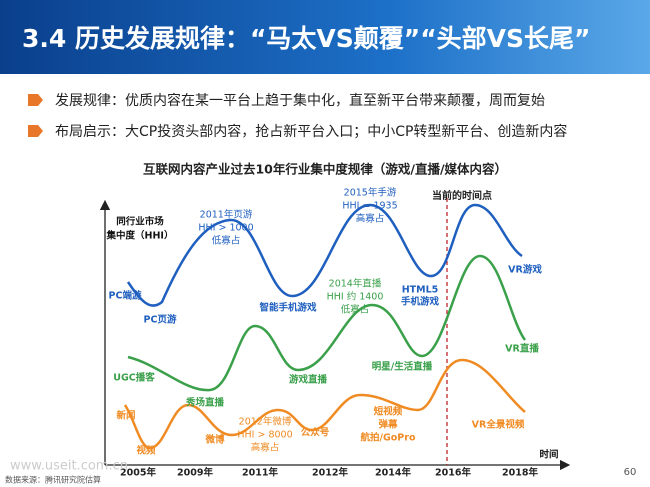  Describe the element at coordinates (388, 425) in the screenshot. I see `media-note: 弹幕` at that location.